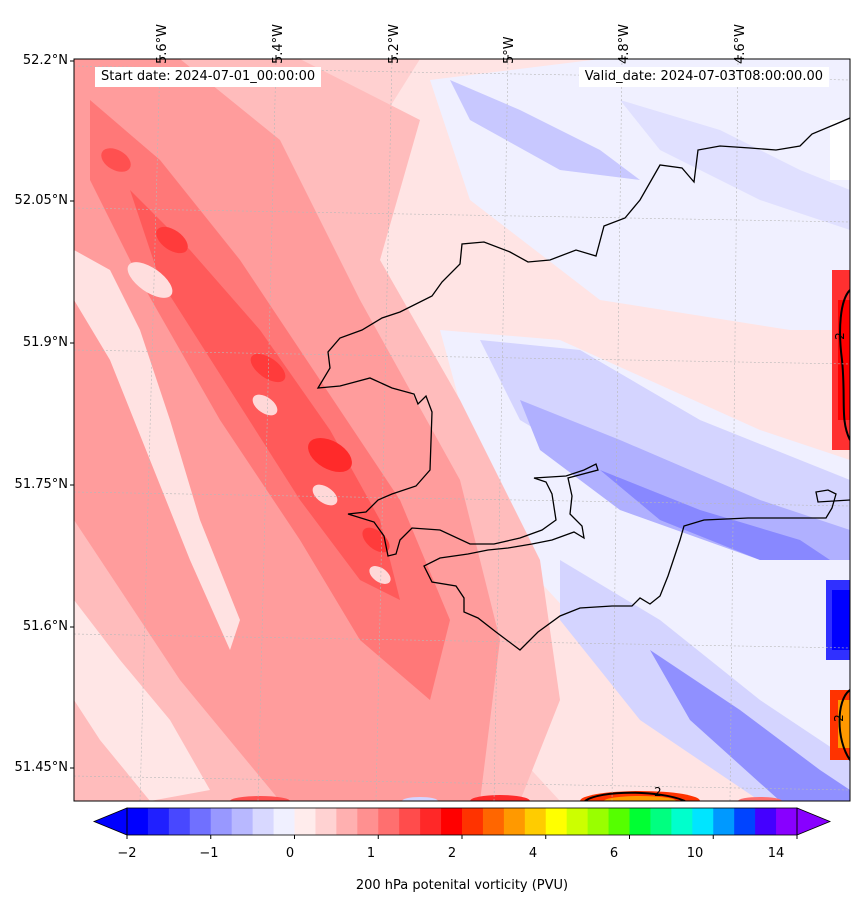 Image resolution: width=859 pixels, height=907 pixels. I want to click on lon-label: 4.8°W, so click(624, 43).